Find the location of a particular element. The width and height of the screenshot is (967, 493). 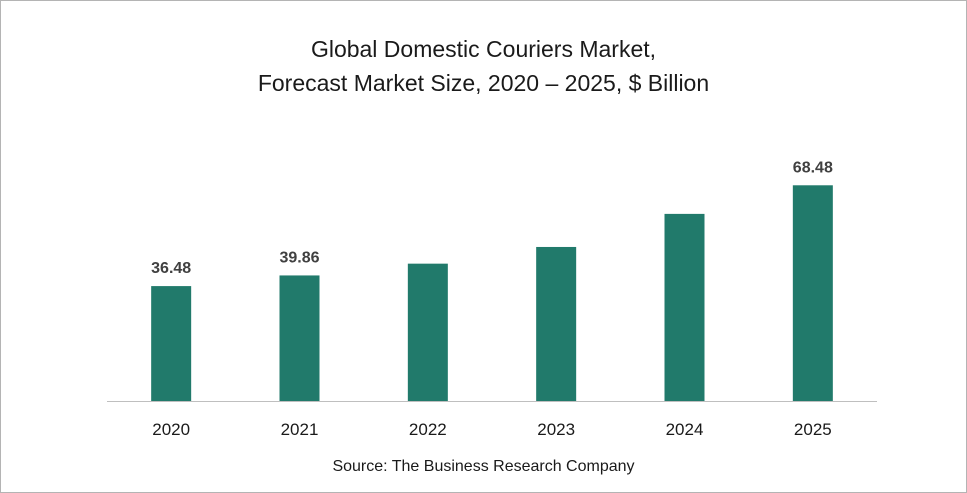

data-label-2025: 68.48 is located at coordinates (813, 167).